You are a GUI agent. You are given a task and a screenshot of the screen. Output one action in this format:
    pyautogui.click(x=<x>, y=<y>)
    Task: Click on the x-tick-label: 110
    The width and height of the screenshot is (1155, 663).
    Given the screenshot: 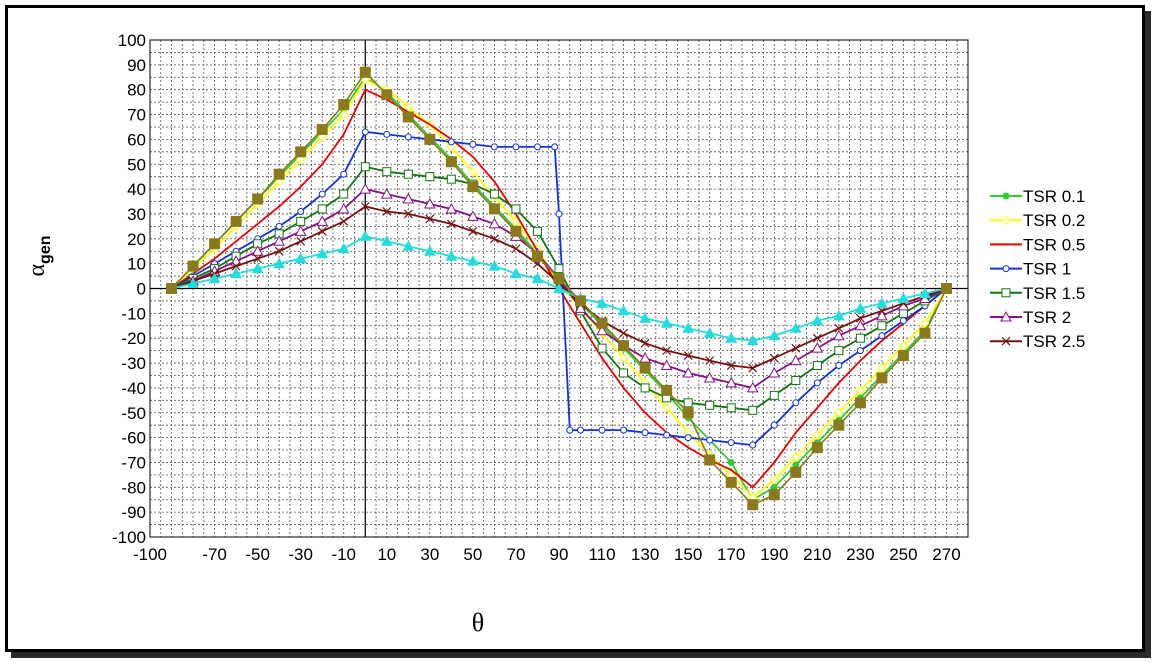 What is the action you would take?
    pyautogui.click(x=601, y=554)
    